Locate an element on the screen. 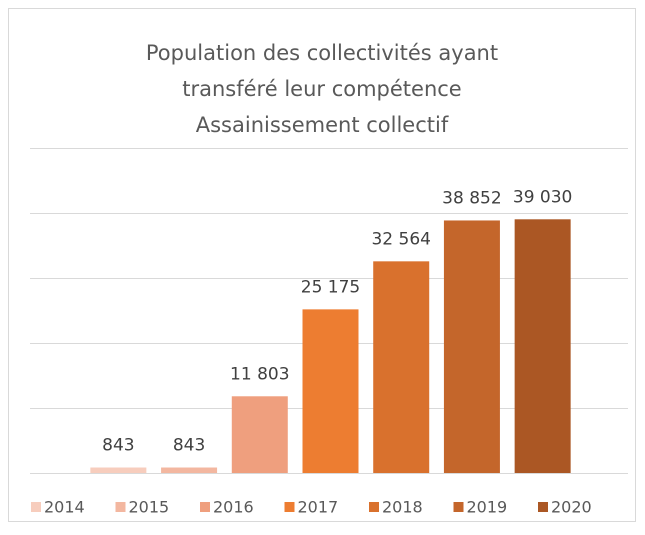 This screenshot has height=535, width=645. data-label: 32 564 is located at coordinates (400, 239).